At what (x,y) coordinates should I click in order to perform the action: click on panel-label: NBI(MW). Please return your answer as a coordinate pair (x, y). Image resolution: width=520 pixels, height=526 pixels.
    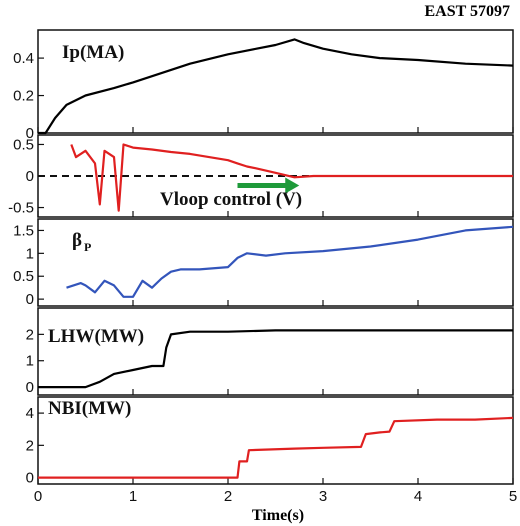
    Looking at the image, I should click on (89, 408).